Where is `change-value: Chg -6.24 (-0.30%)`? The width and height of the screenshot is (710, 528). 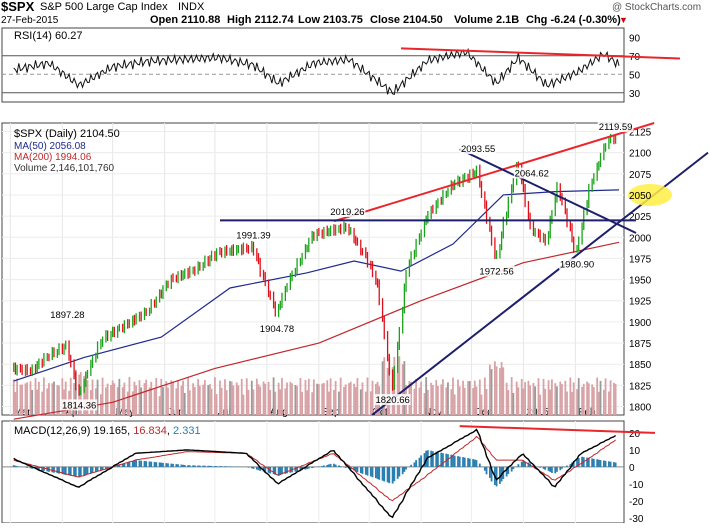
change-value: Chg -6.24 (-0.30%) is located at coordinates (573, 20).